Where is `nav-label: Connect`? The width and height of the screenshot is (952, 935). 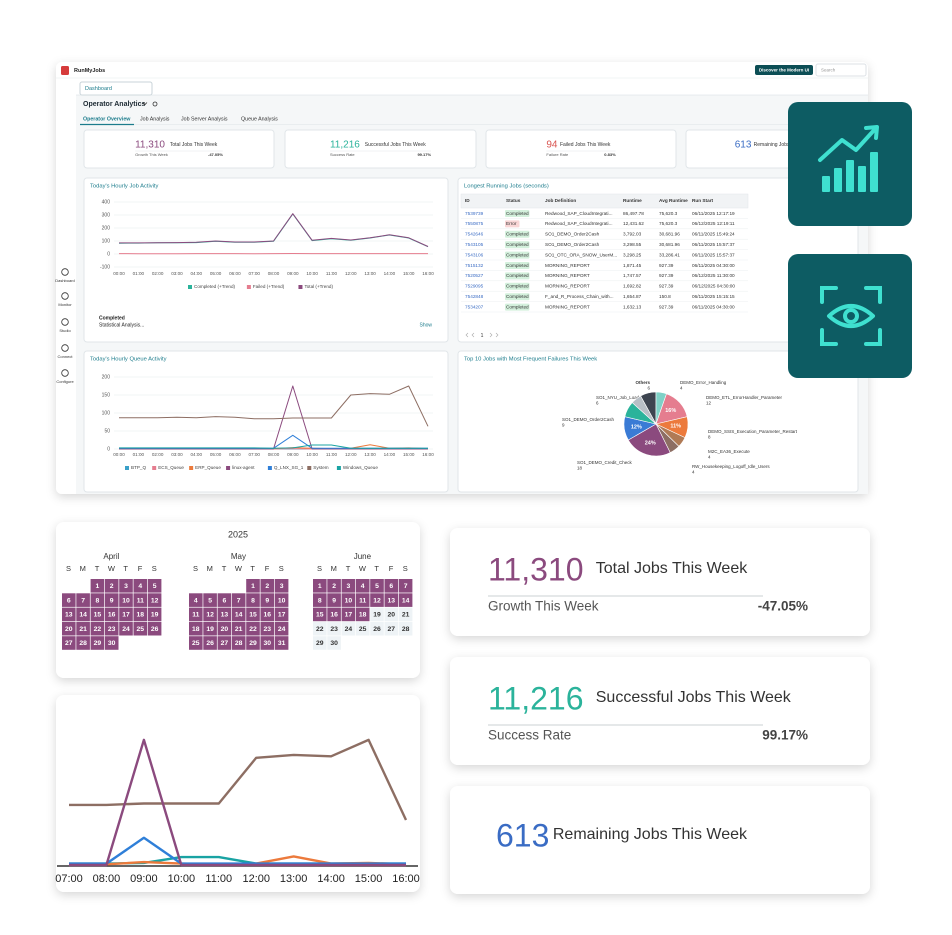 nav-label: Connect is located at coordinates (66, 356).